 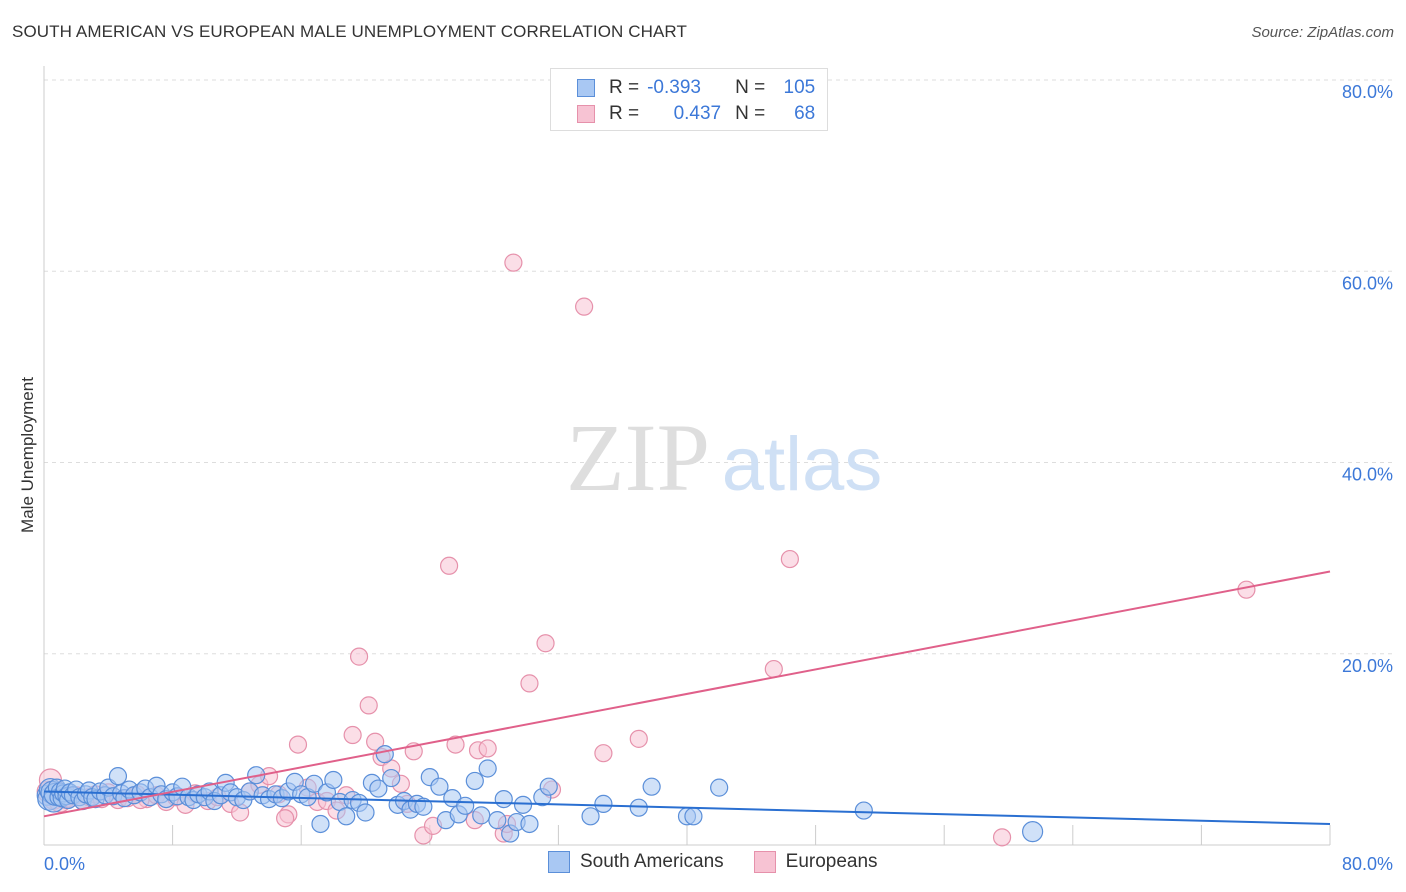 What do you see at coordinates (1367, 92) in the screenshot?
I see `y-tick-label: 80.0%` at bounding box center [1367, 92].